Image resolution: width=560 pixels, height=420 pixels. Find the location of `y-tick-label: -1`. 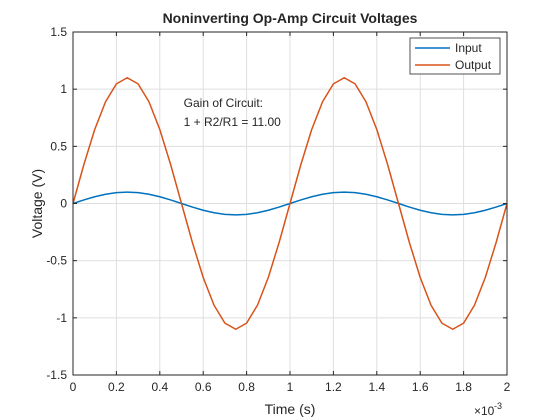

y-tick-label: -1 is located at coordinates (61, 318).